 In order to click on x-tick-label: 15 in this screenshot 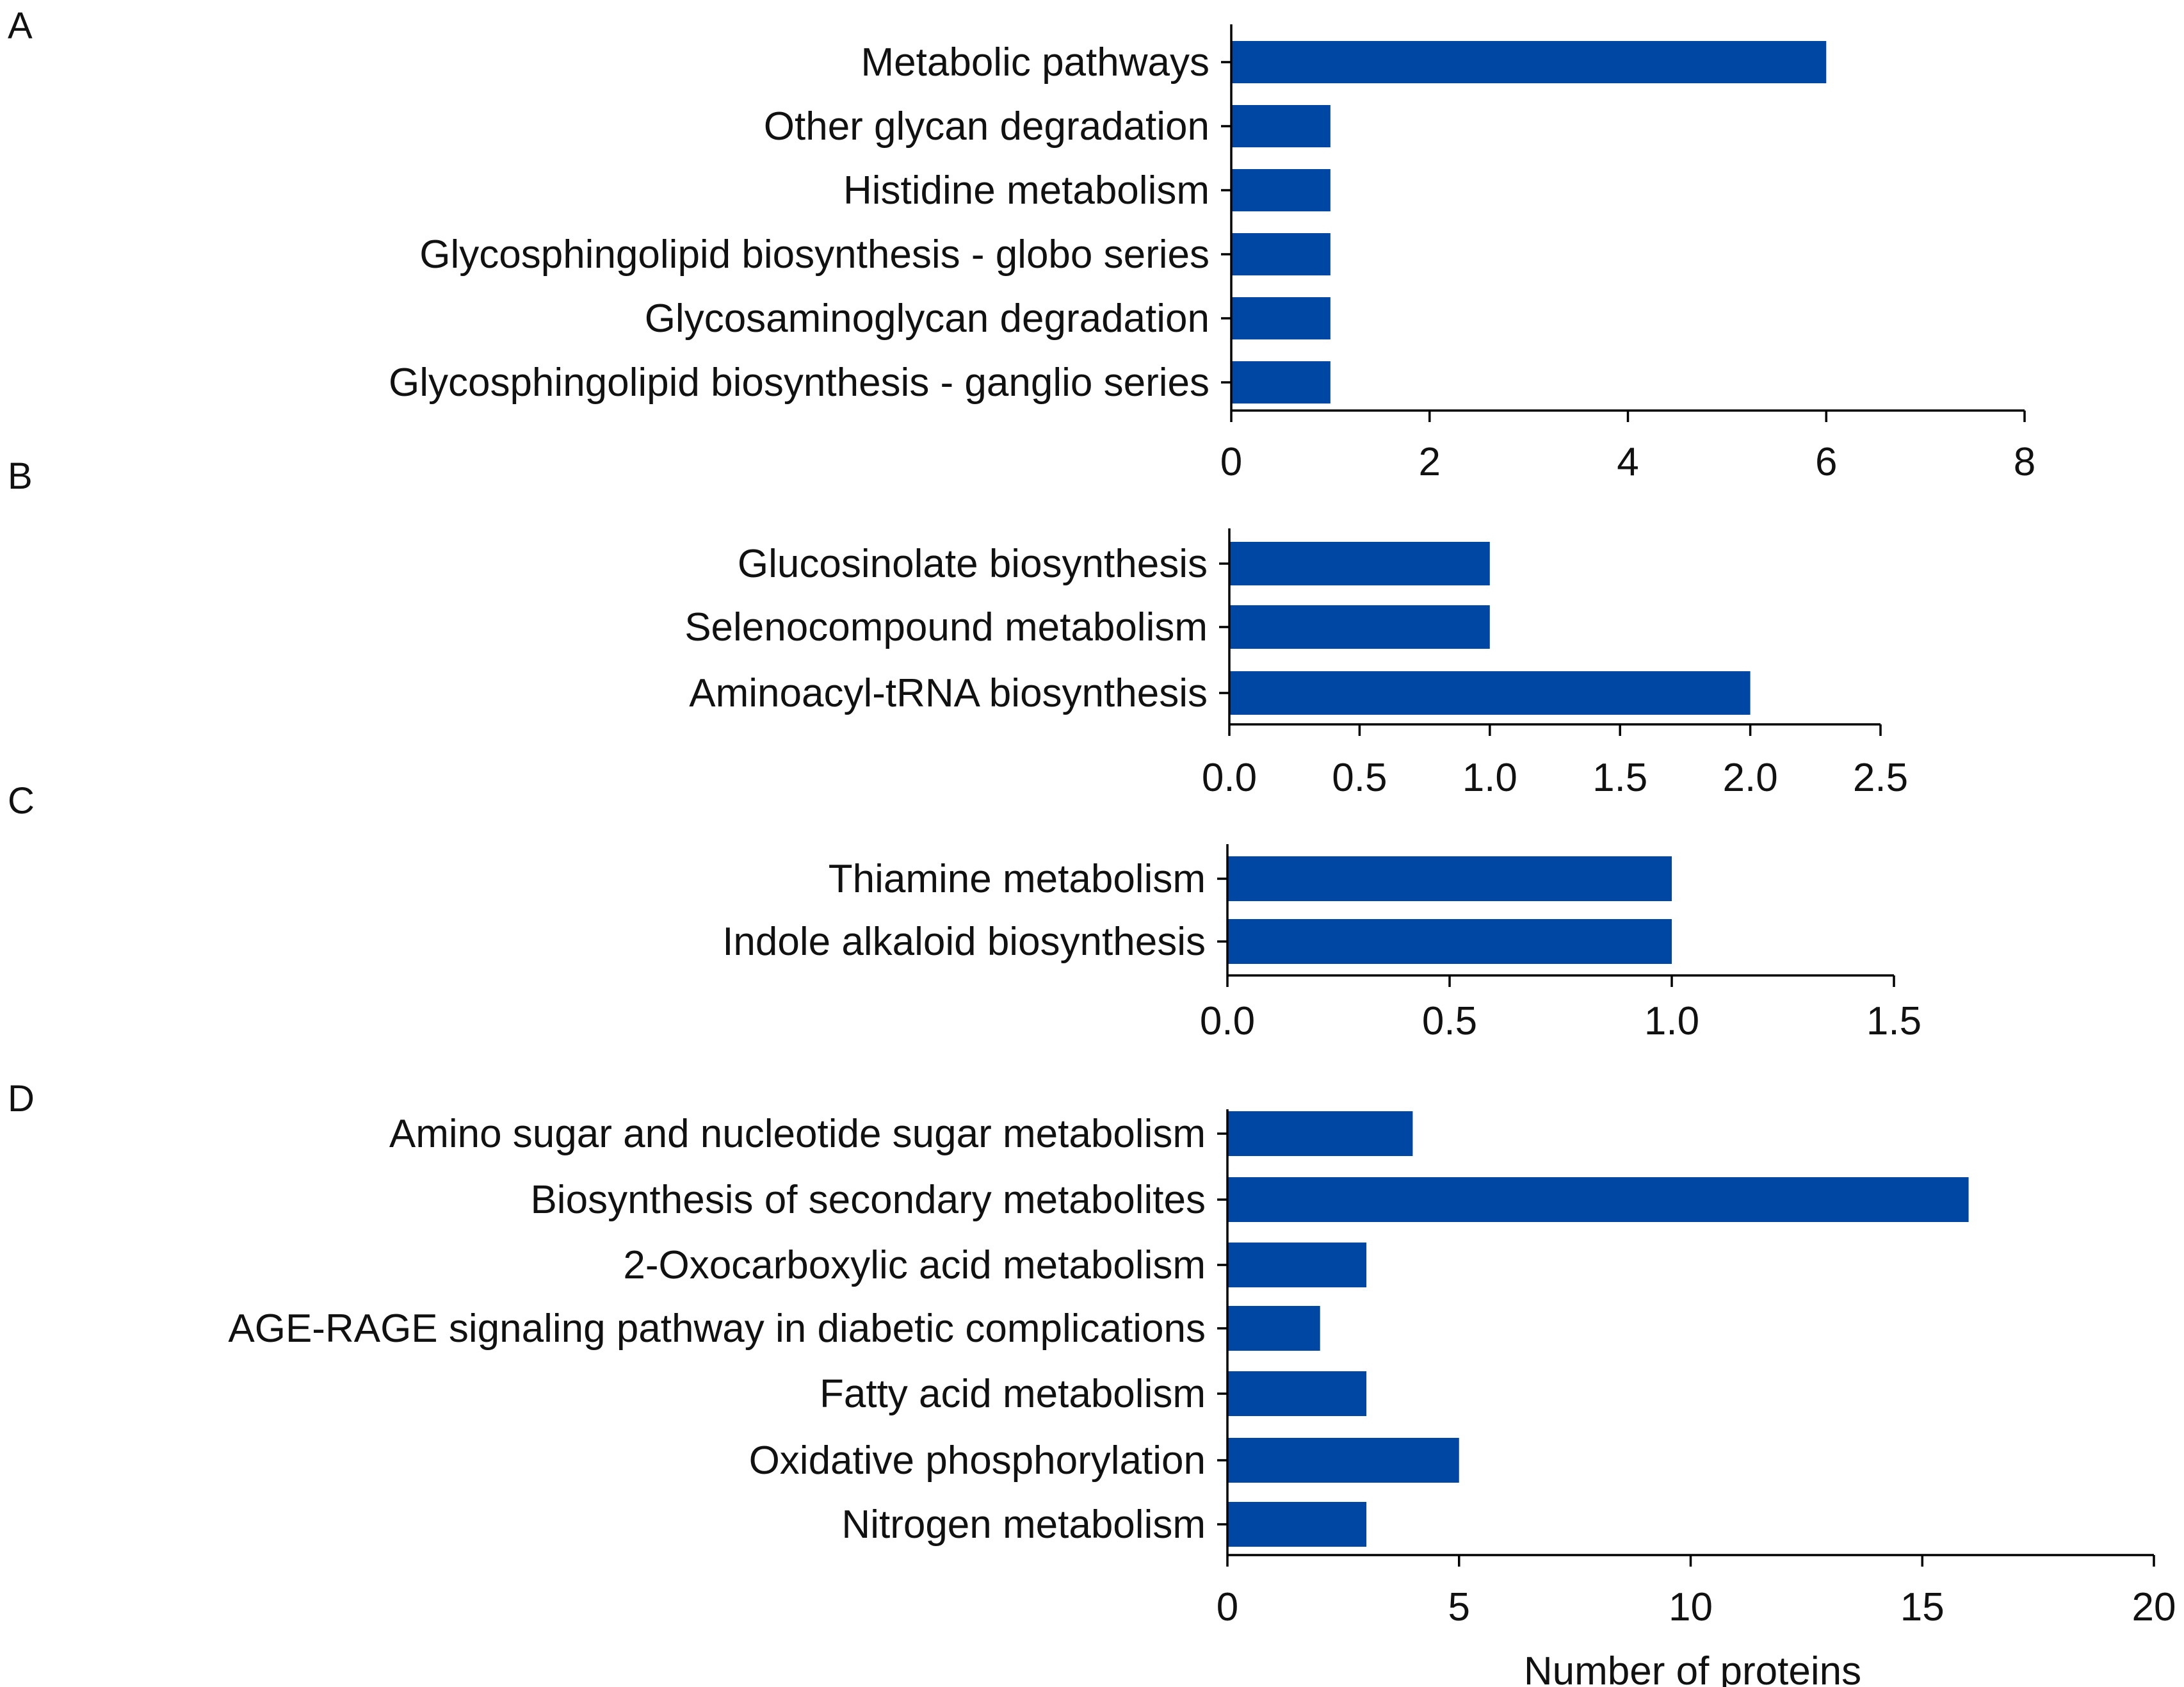, I will do `click(1923, 1607)`.